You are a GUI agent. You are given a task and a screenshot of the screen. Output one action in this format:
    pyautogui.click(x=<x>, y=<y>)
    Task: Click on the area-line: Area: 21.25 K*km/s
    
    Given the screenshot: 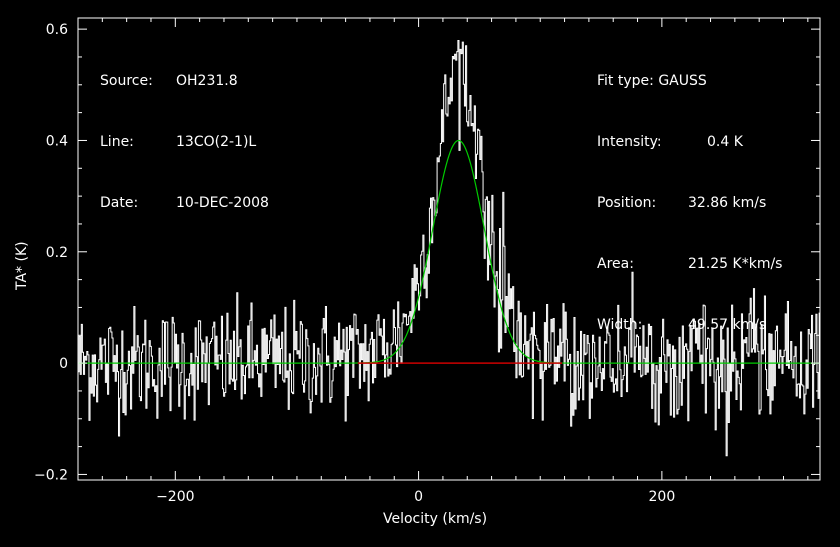 What is the action you would take?
    pyautogui.click(x=690, y=264)
    